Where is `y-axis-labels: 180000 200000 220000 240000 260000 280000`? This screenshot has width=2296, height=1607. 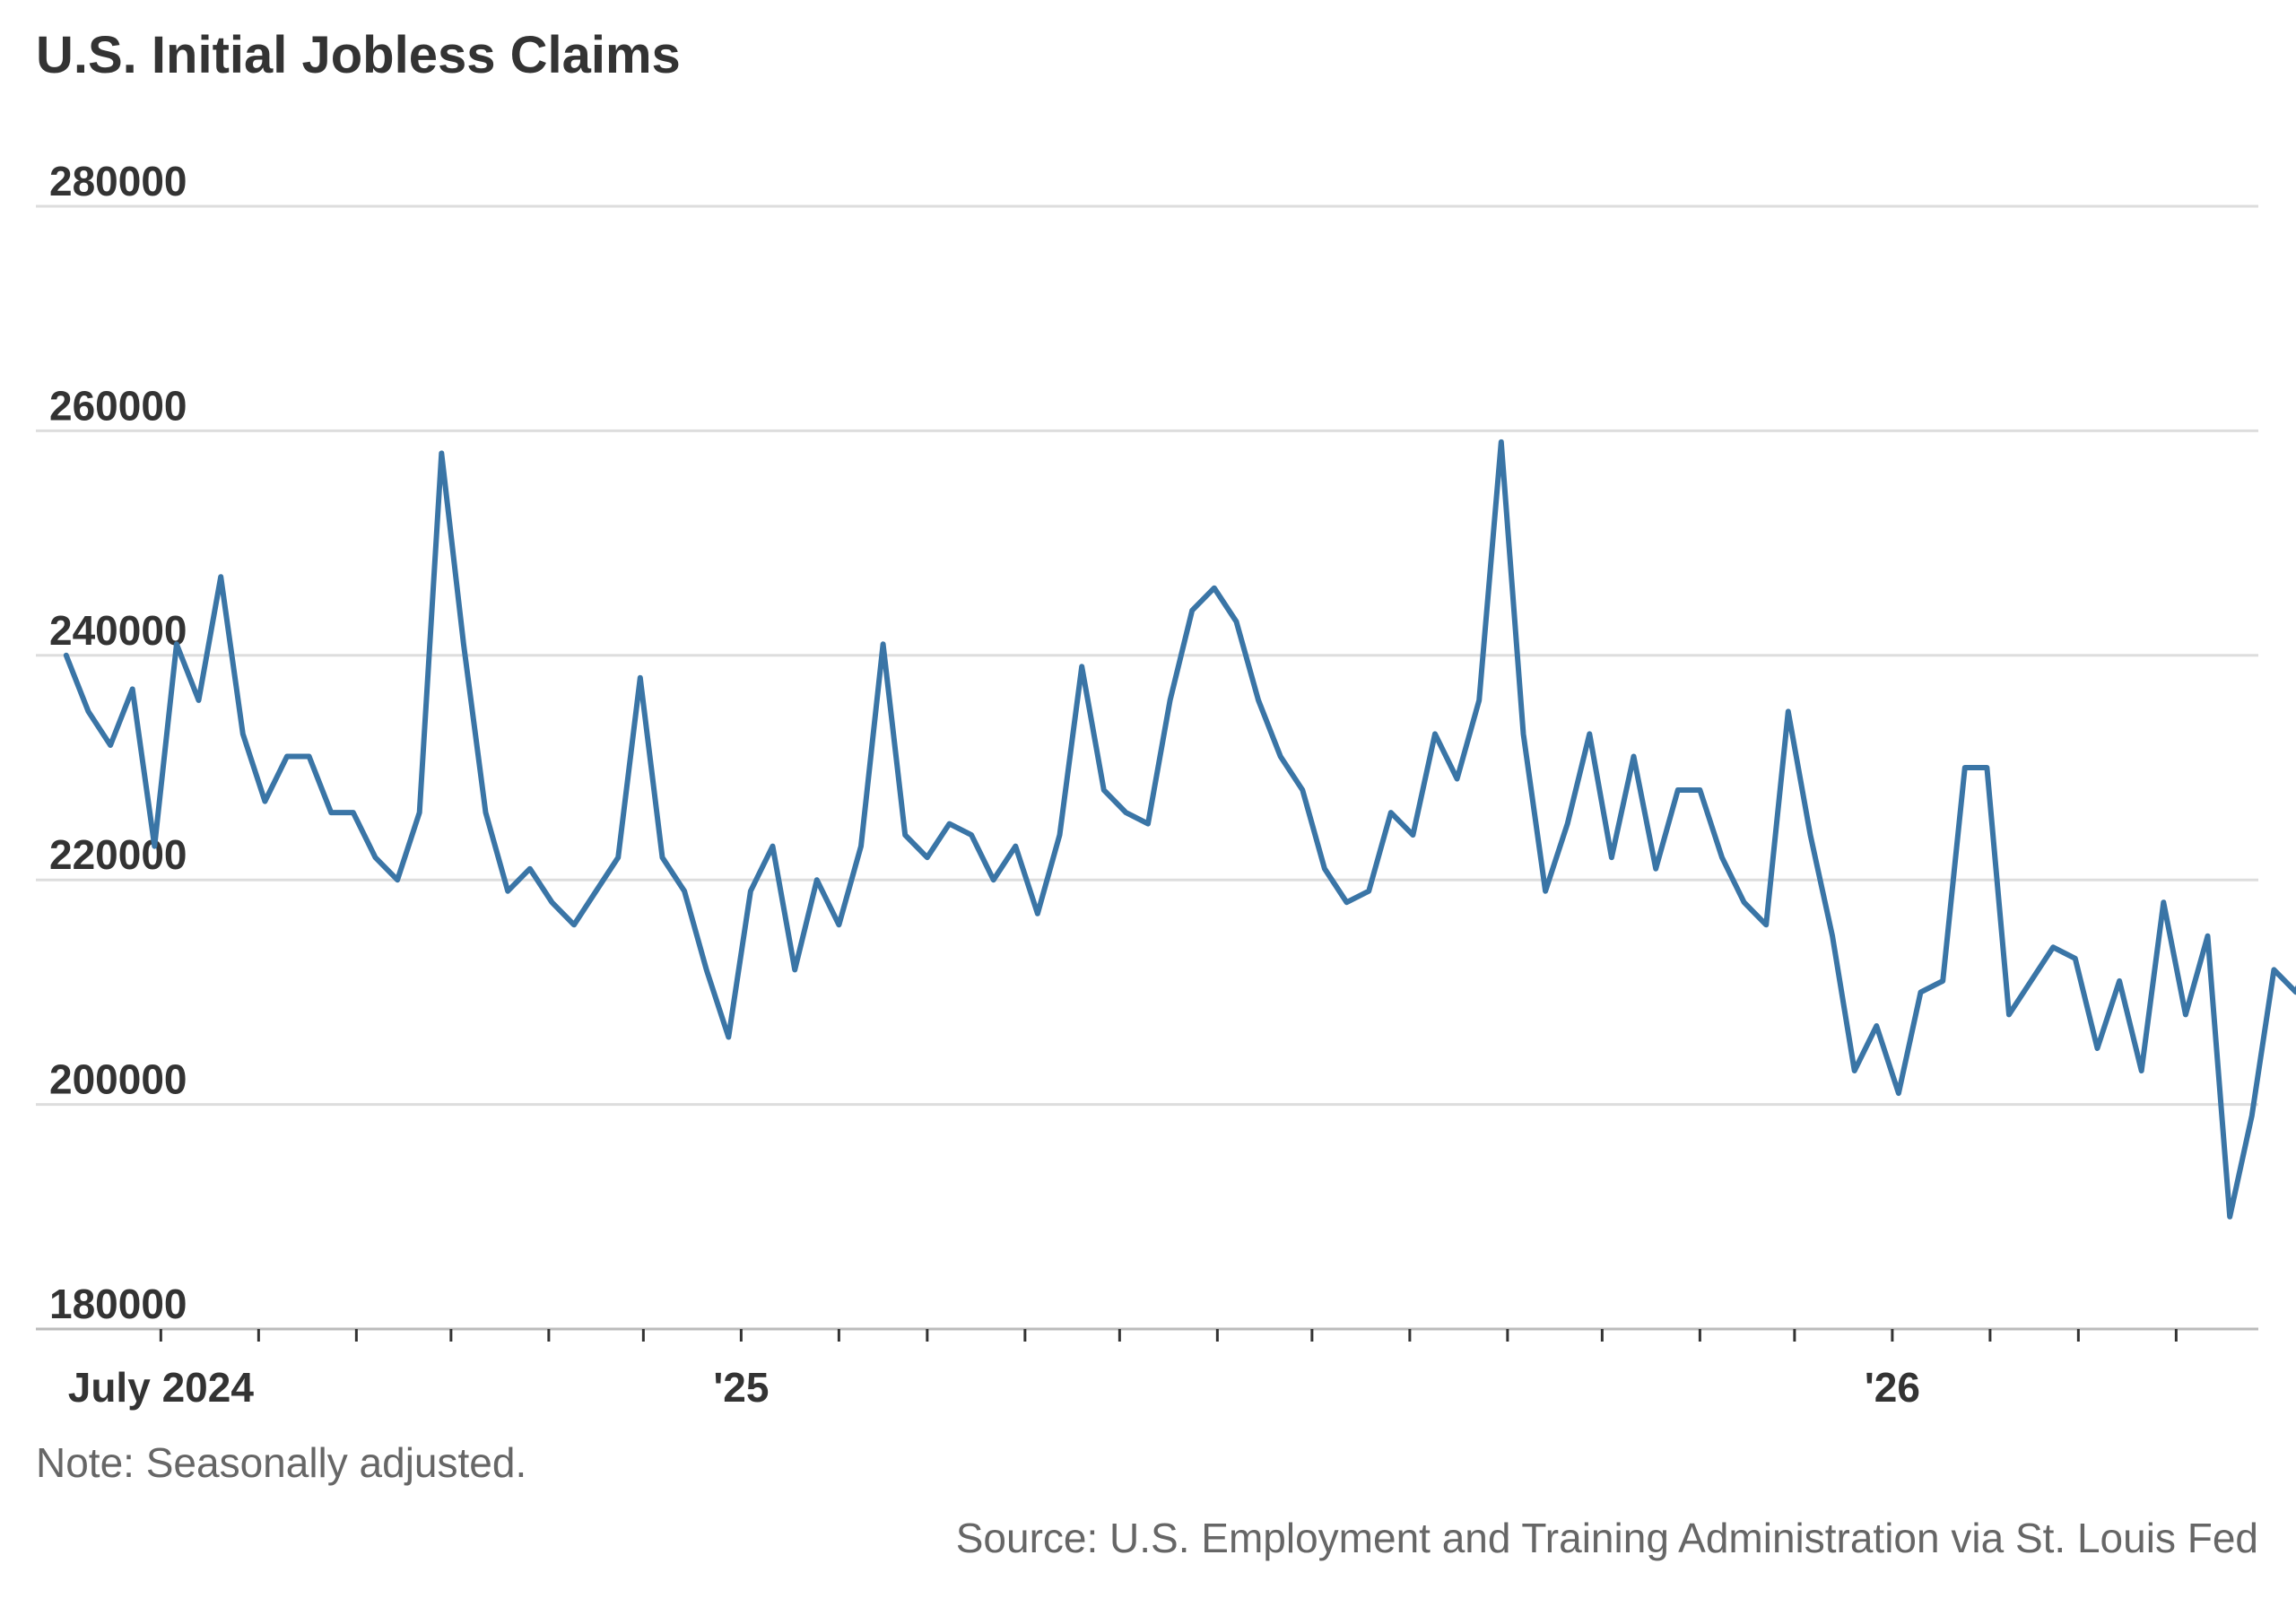 y-axis-labels: 180000 200000 220000 240000 260000 280000 is located at coordinates (118, 743).